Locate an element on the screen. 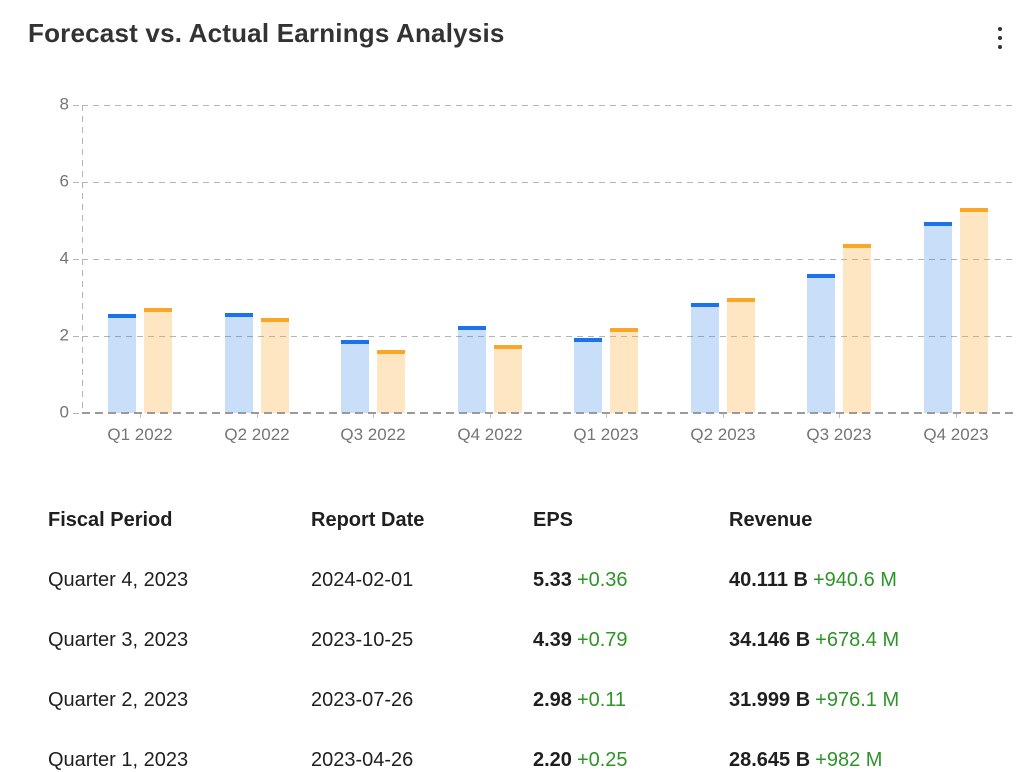 The height and width of the screenshot is (772, 1024). revenue-change: +976.1 M is located at coordinates (857, 699).